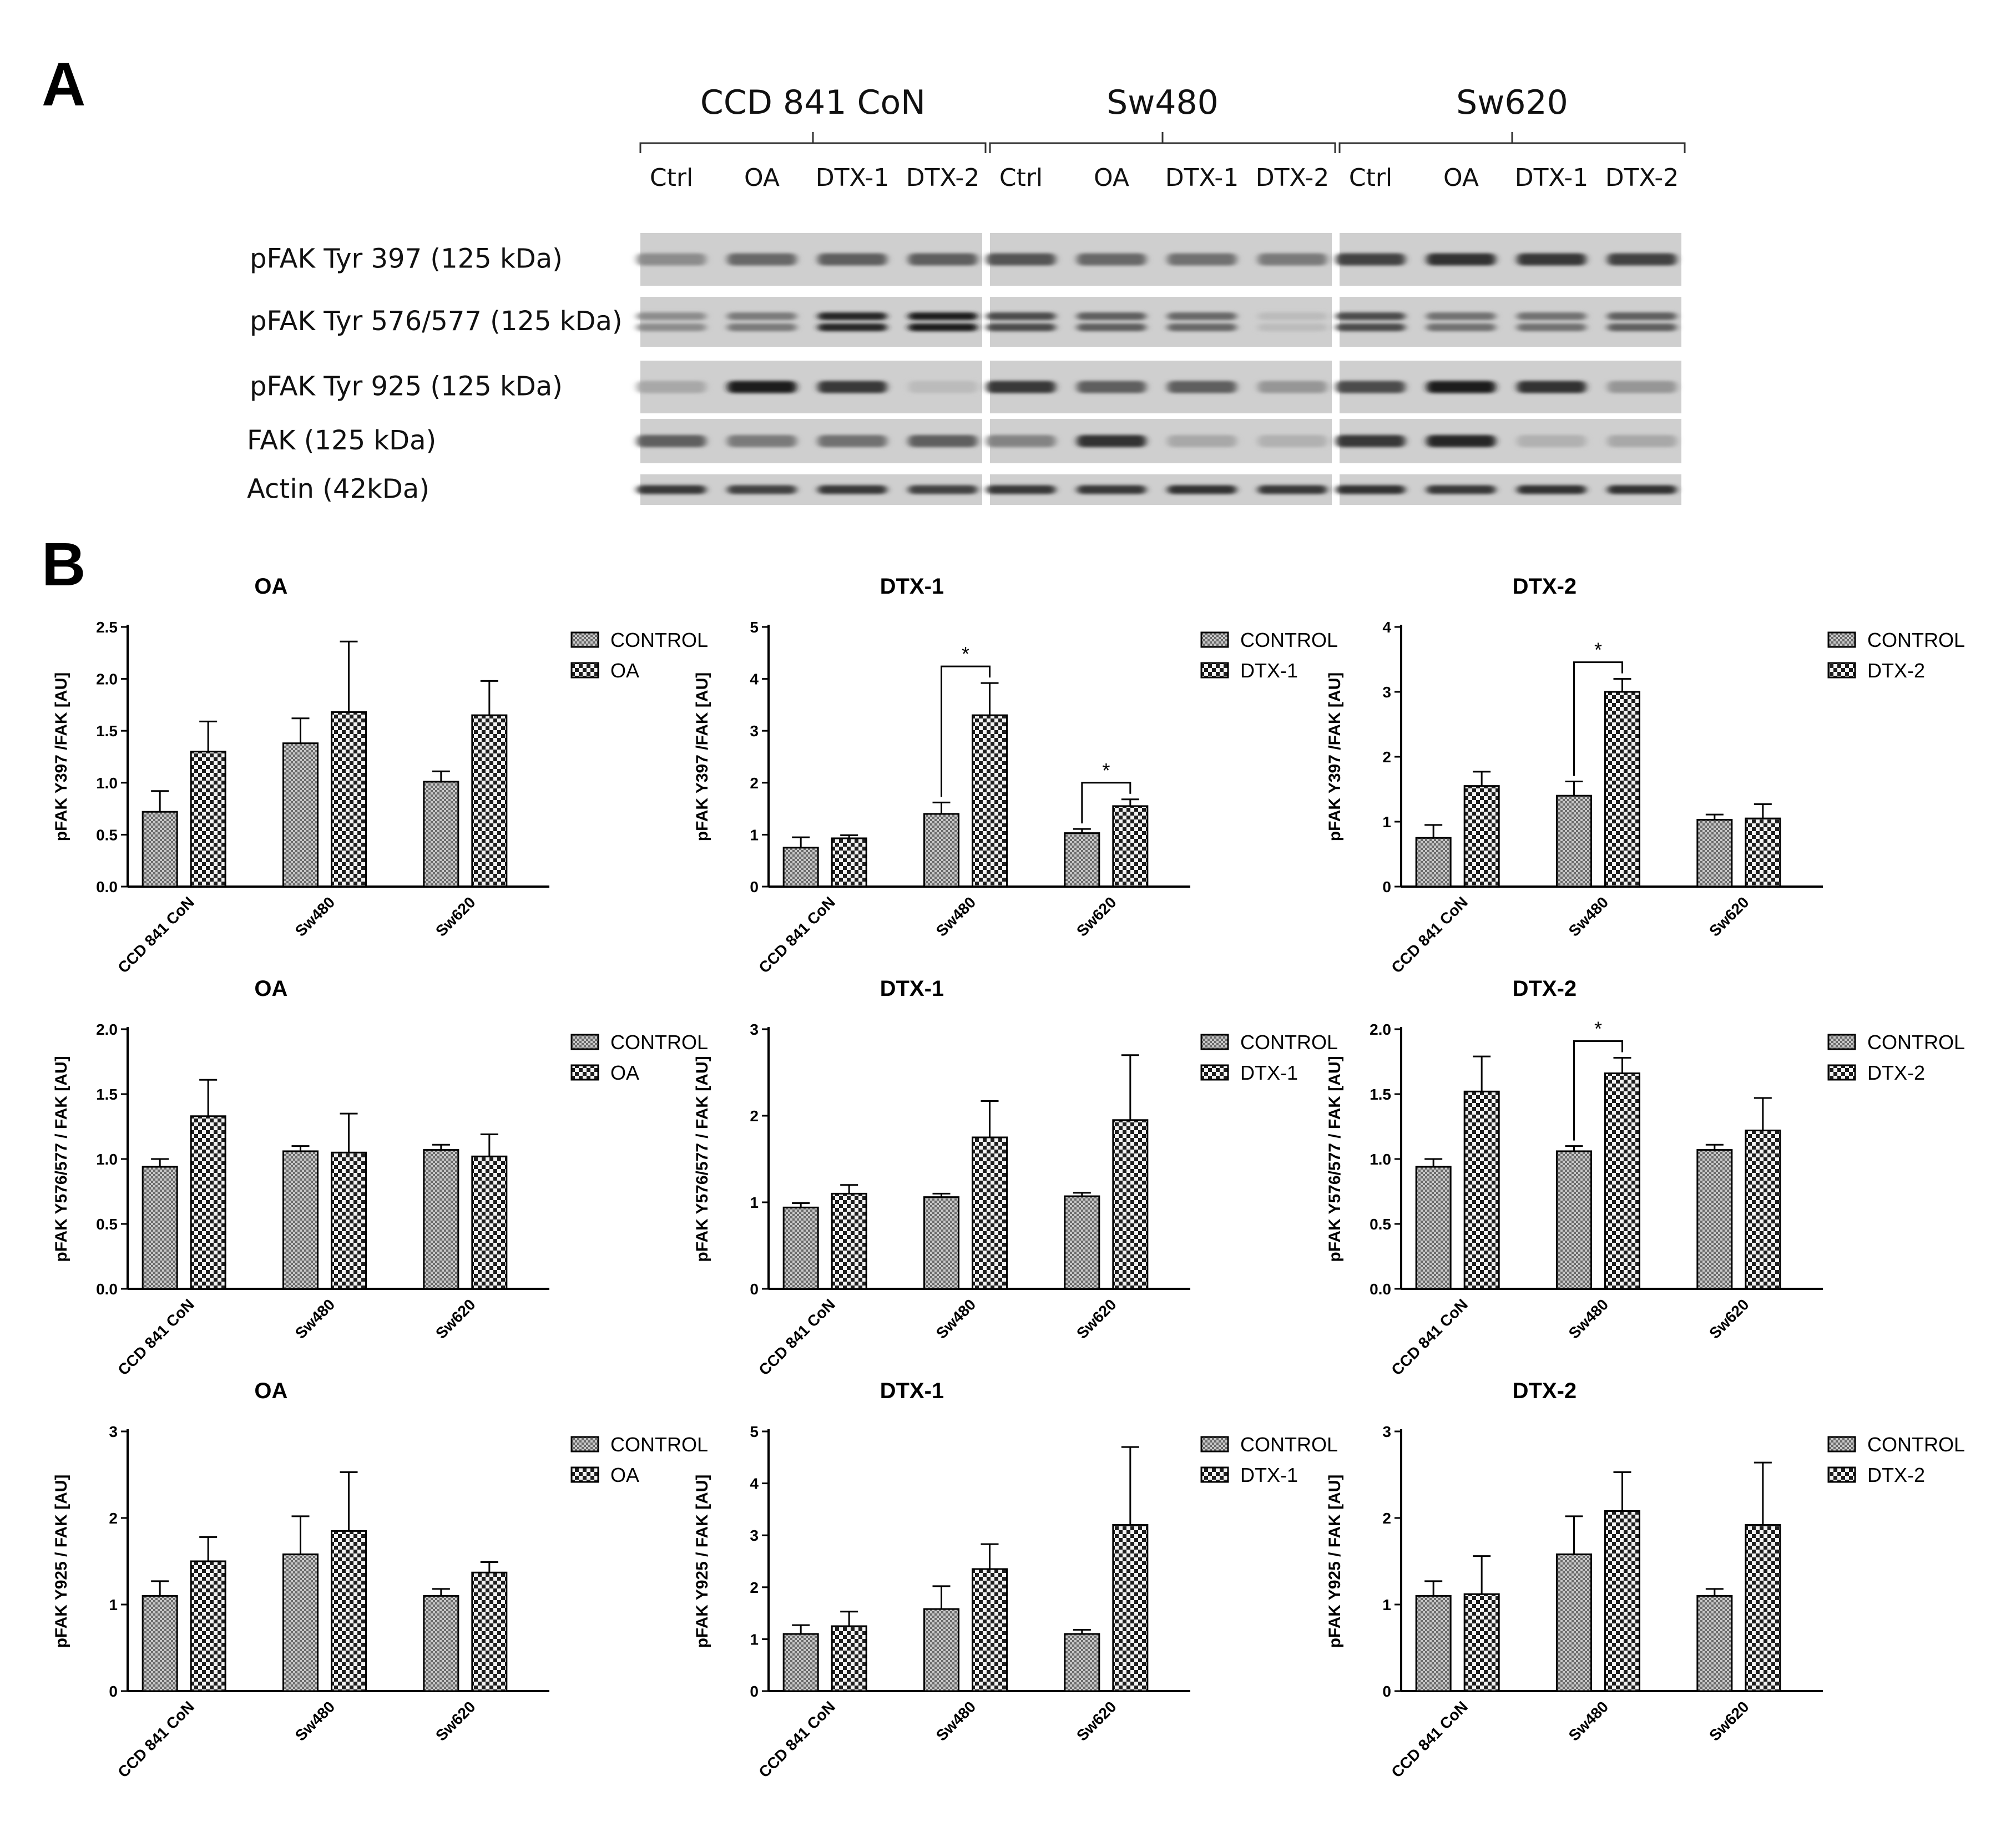 The width and height of the screenshot is (2016, 1837). Describe the element at coordinates (813, 102) in the screenshot. I see `blot-group-label: CCD 841 CoN` at that location.